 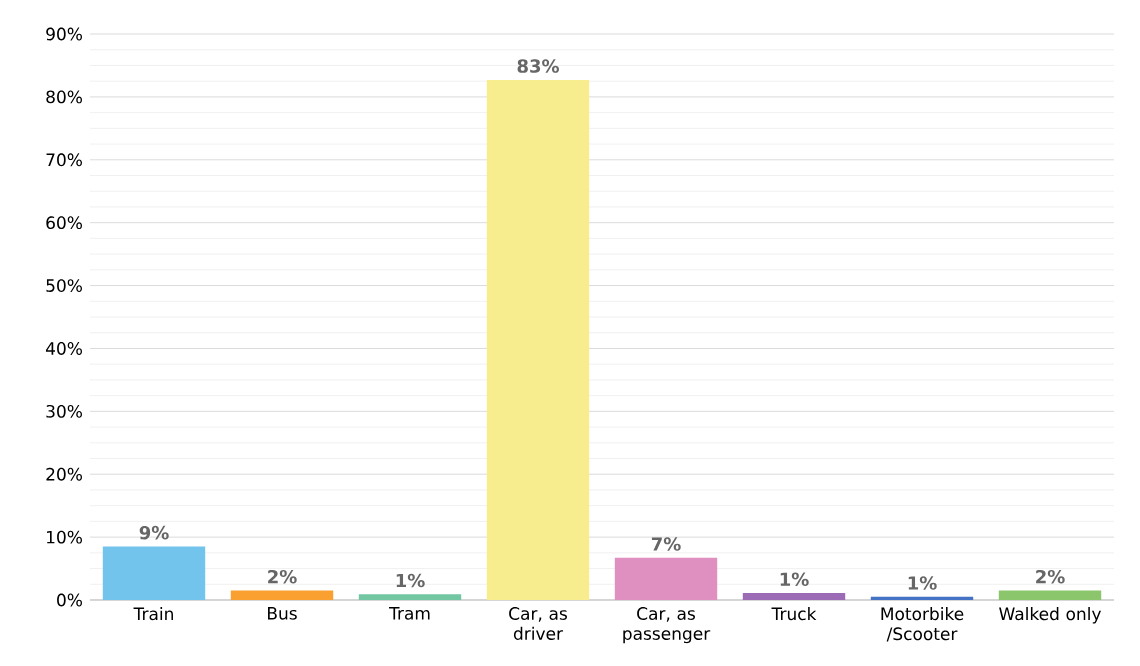 I want to click on y-tick-label: 30%, so click(x=64, y=411).